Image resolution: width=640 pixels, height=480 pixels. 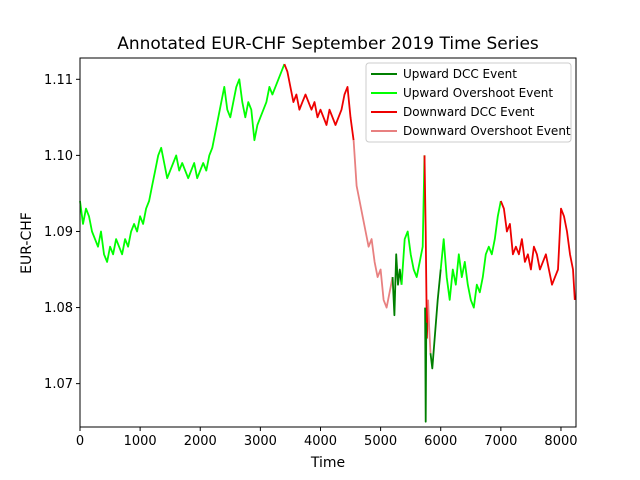 I want to click on x-tick-label: 3000, so click(x=260, y=441).